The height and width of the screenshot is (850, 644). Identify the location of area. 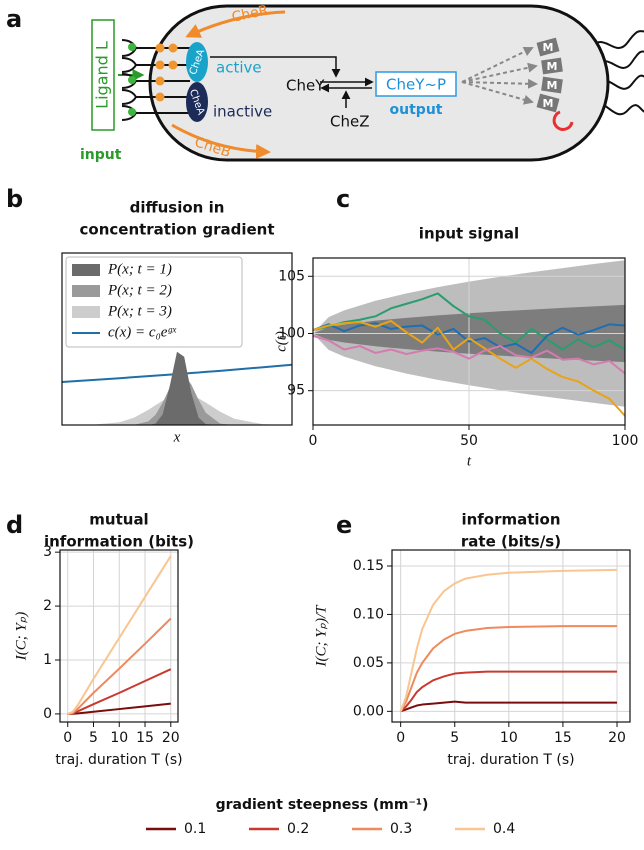
(177, 388).